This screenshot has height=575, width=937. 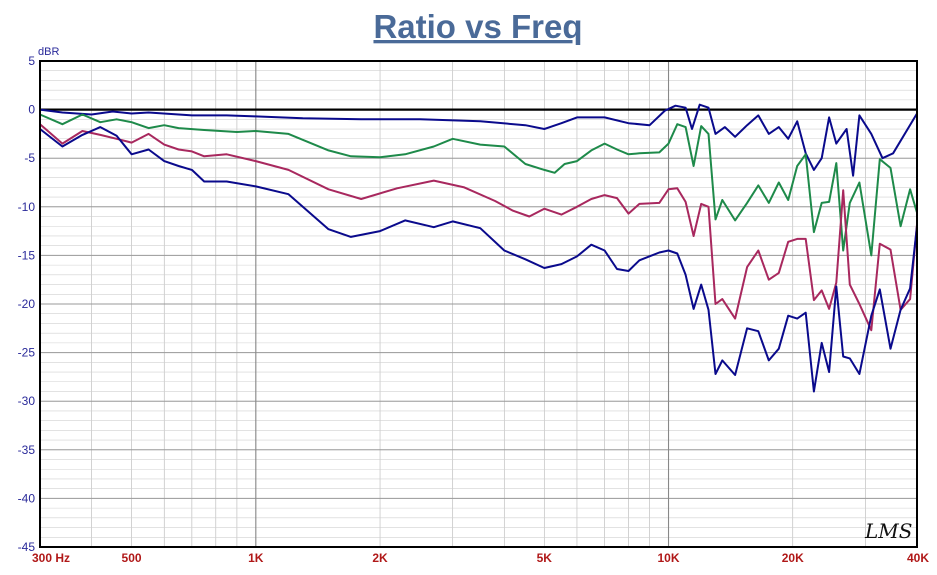 I want to click on chart-title: Ratio vs Freq, so click(x=477, y=26).